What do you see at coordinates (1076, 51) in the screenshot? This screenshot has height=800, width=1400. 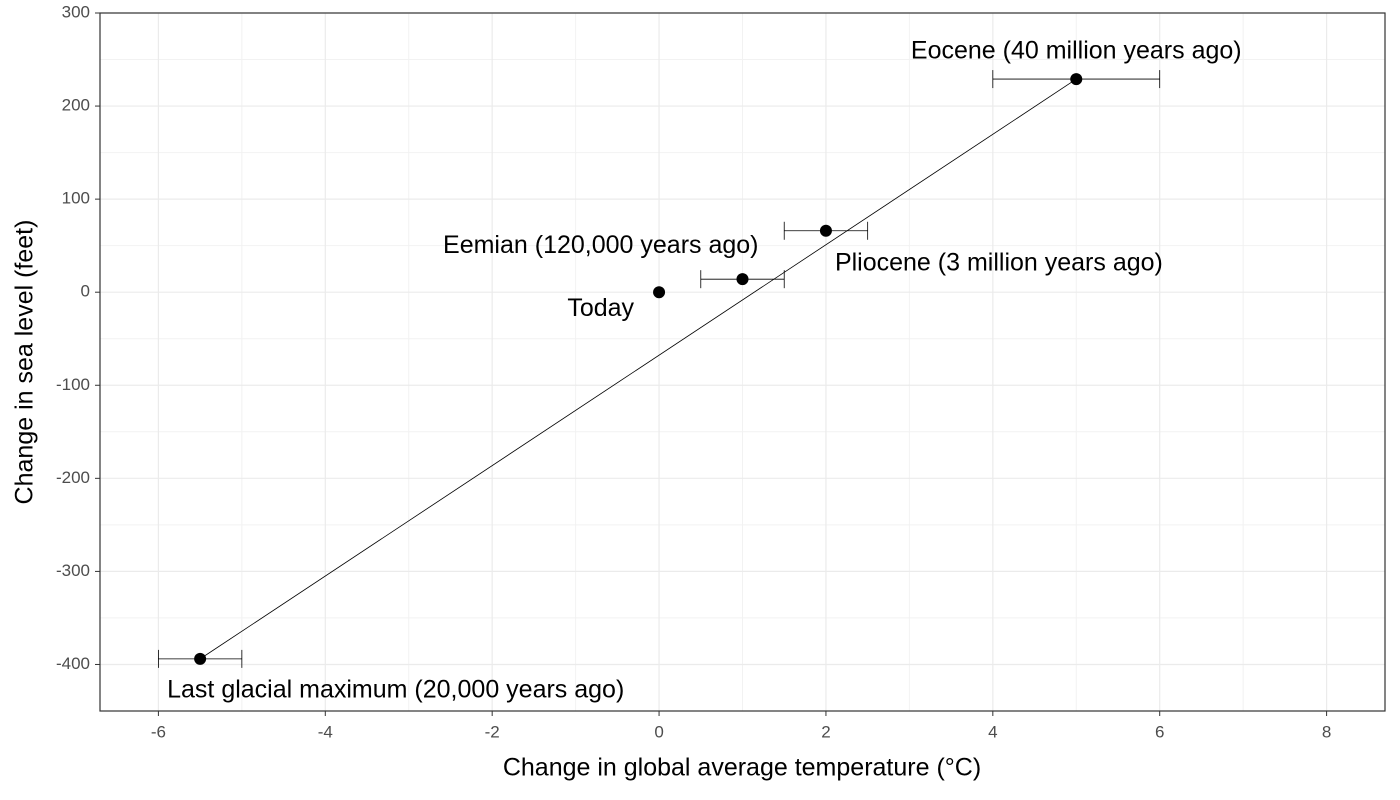 I see `point-label: Eocene (40 million years ago)` at bounding box center [1076, 51].